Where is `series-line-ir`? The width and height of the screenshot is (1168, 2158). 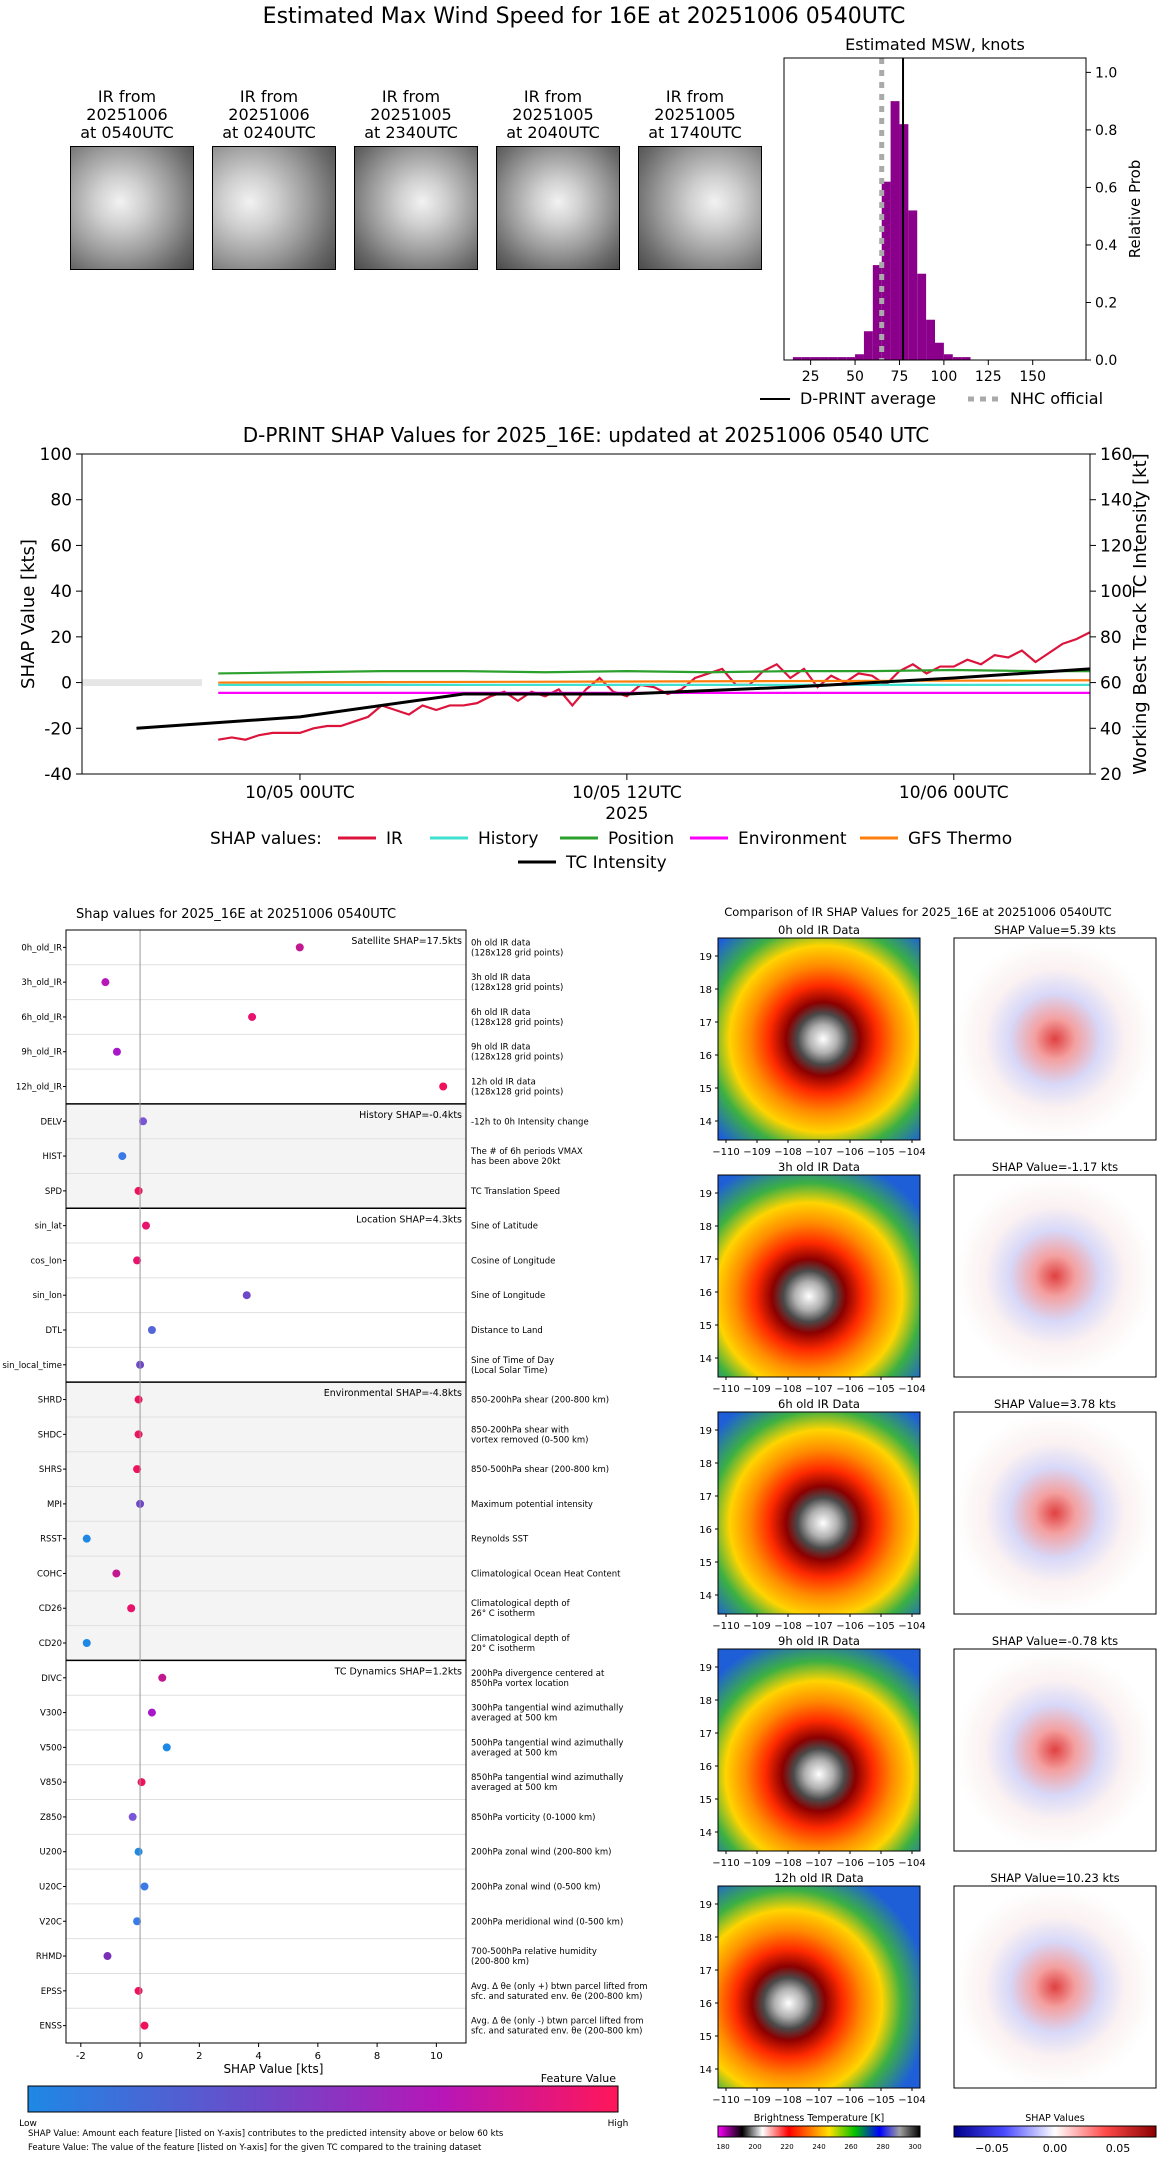 series-line-ir is located at coordinates (654, 686).